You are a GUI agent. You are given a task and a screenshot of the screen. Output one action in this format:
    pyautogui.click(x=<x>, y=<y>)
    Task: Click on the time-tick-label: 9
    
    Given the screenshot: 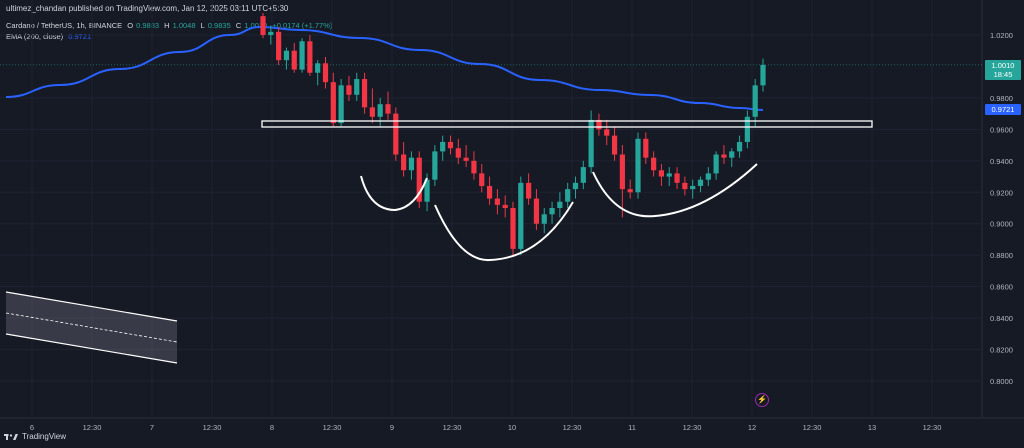 What is the action you would take?
    pyautogui.click(x=392, y=427)
    